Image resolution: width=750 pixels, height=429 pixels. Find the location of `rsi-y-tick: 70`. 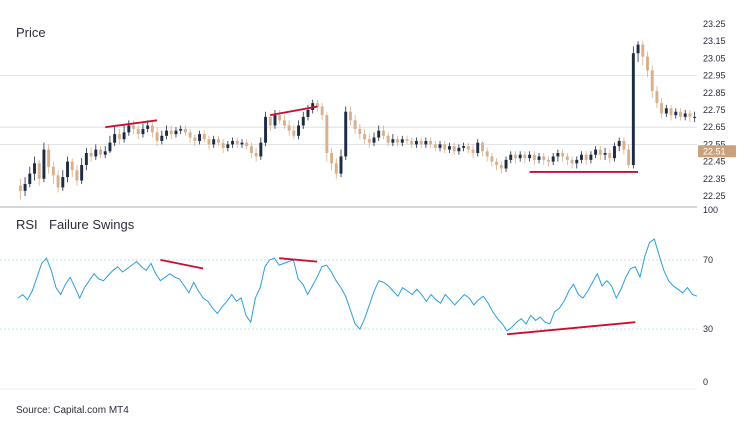

rsi-y-tick: 70 is located at coordinates (708, 260).